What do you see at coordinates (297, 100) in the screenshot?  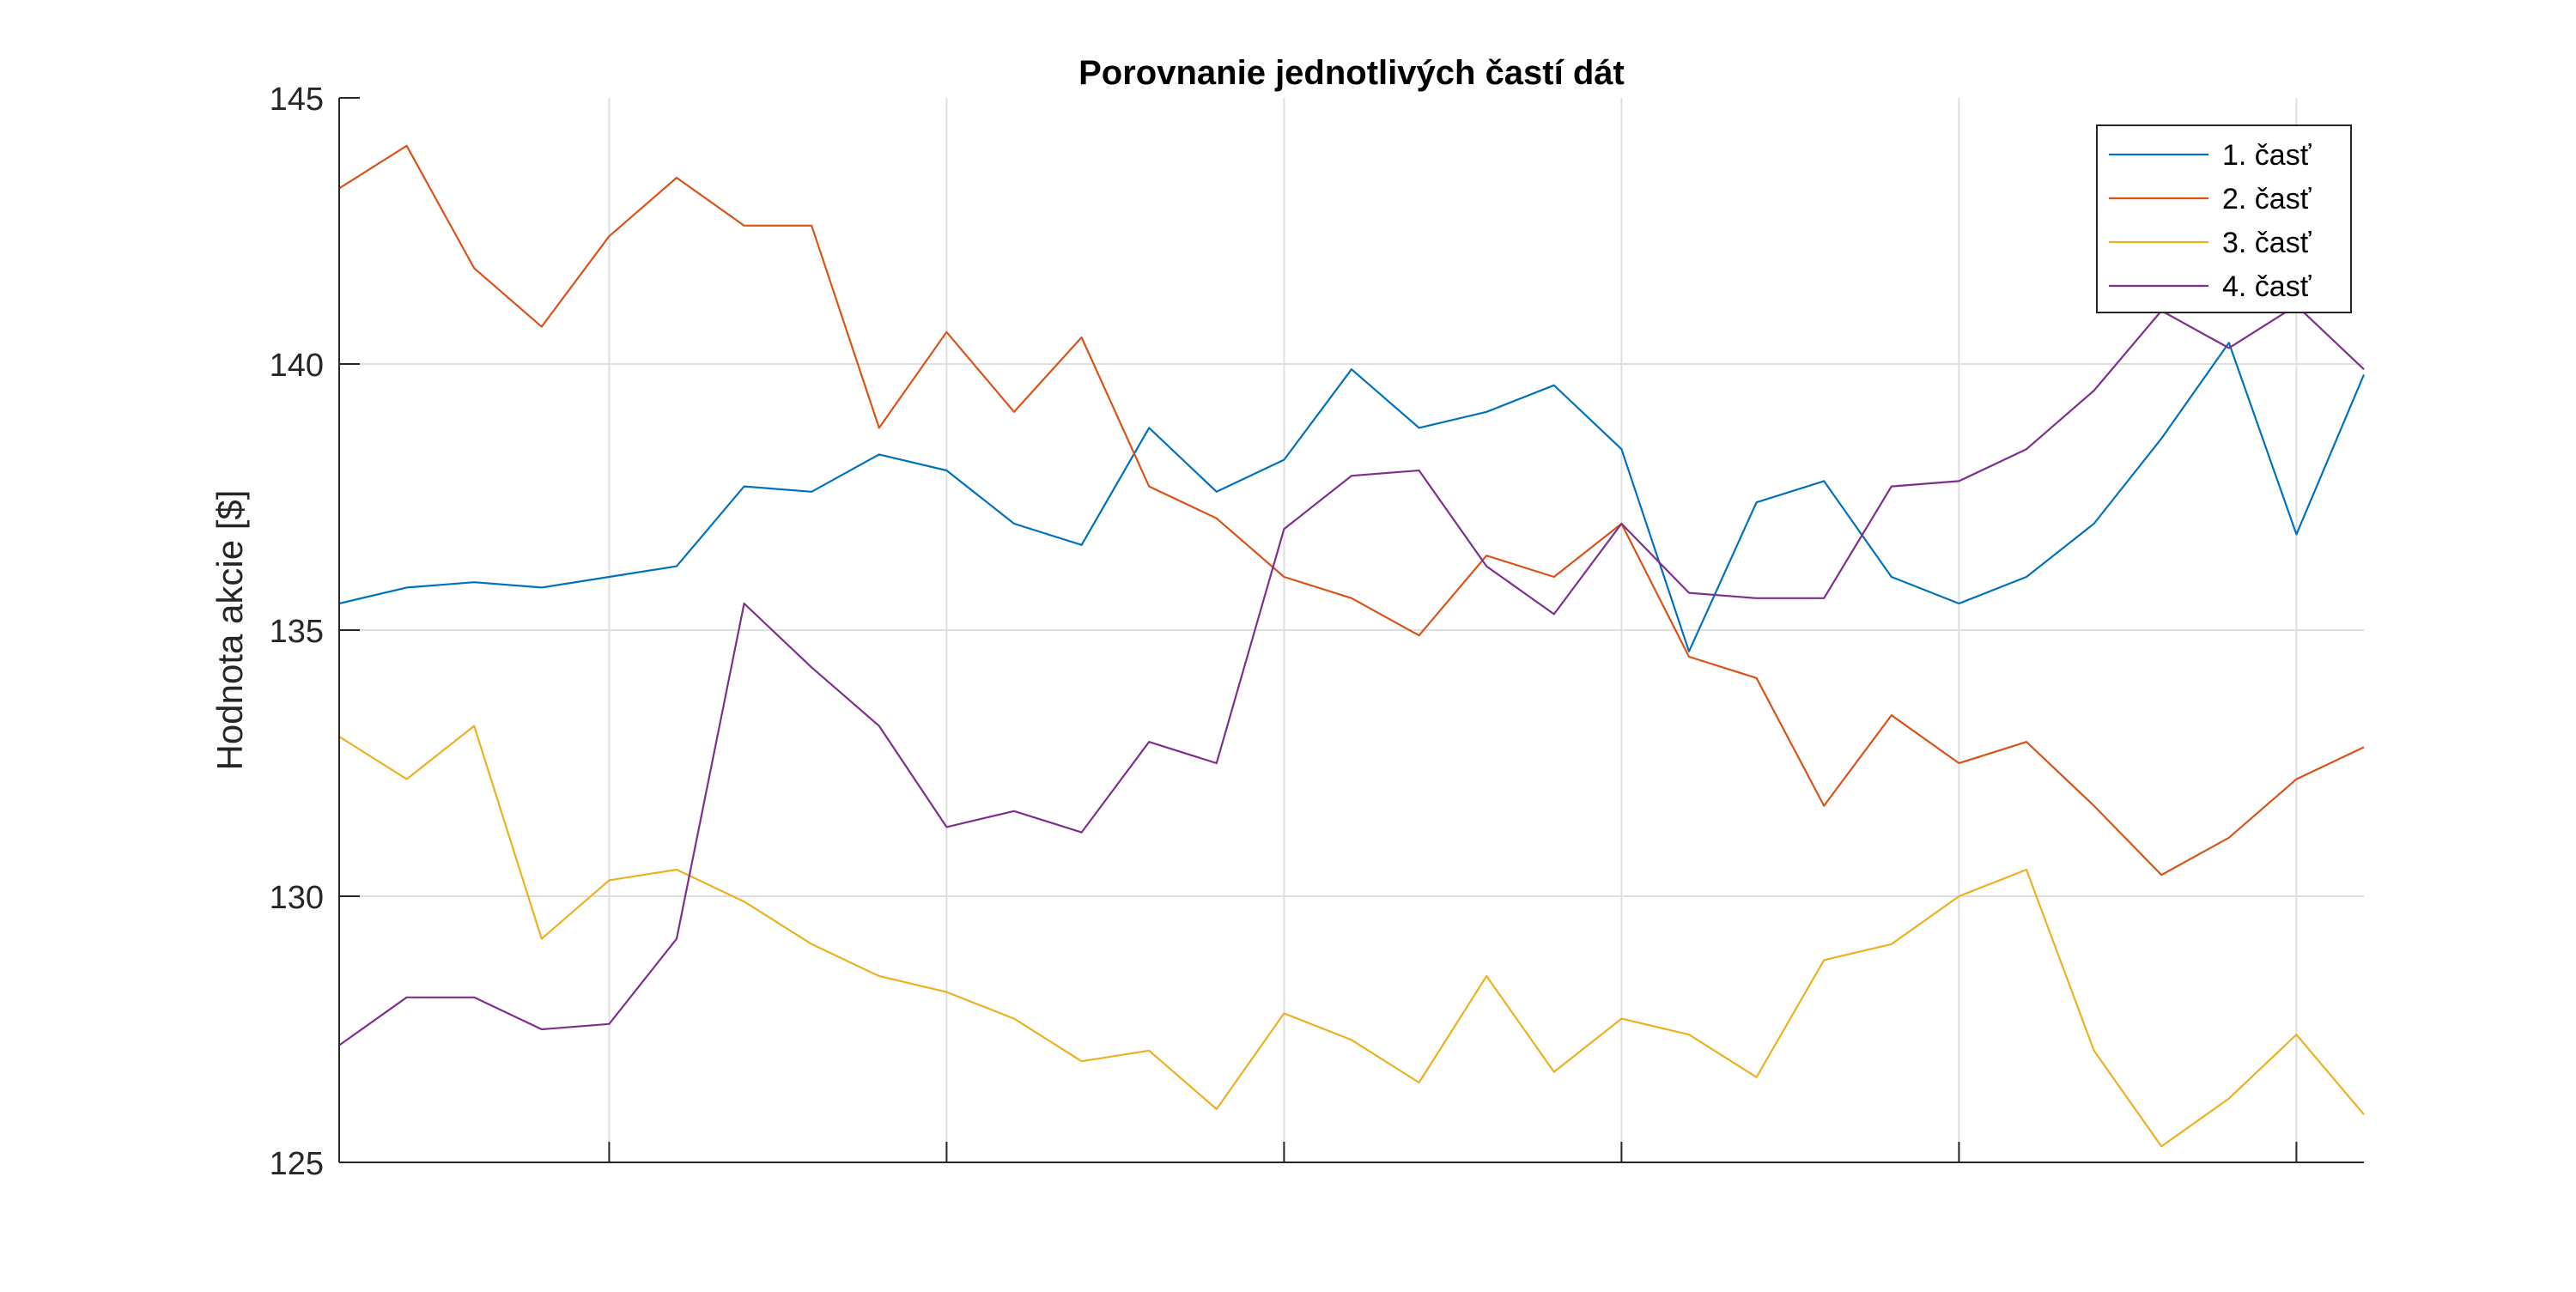 I see `y-tick-label: 145` at bounding box center [297, 100].